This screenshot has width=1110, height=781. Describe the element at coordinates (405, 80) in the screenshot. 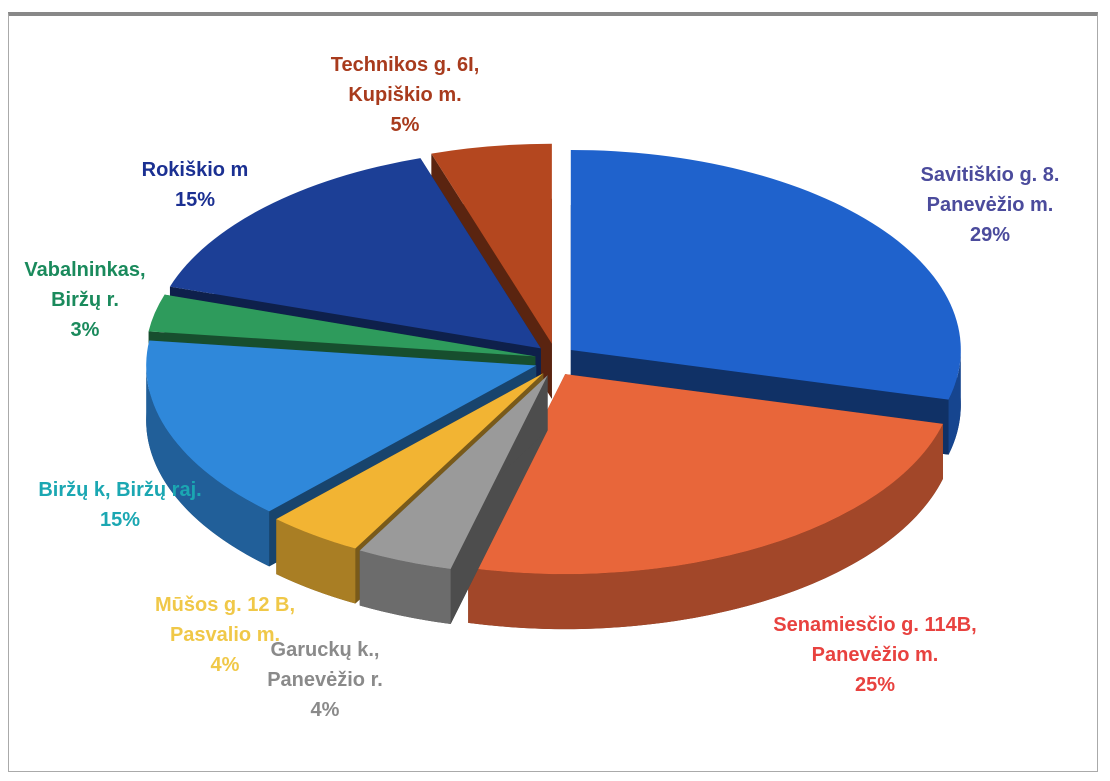

I see `category-name: Technikos g. 6I, Kupiškio m.` at that location.